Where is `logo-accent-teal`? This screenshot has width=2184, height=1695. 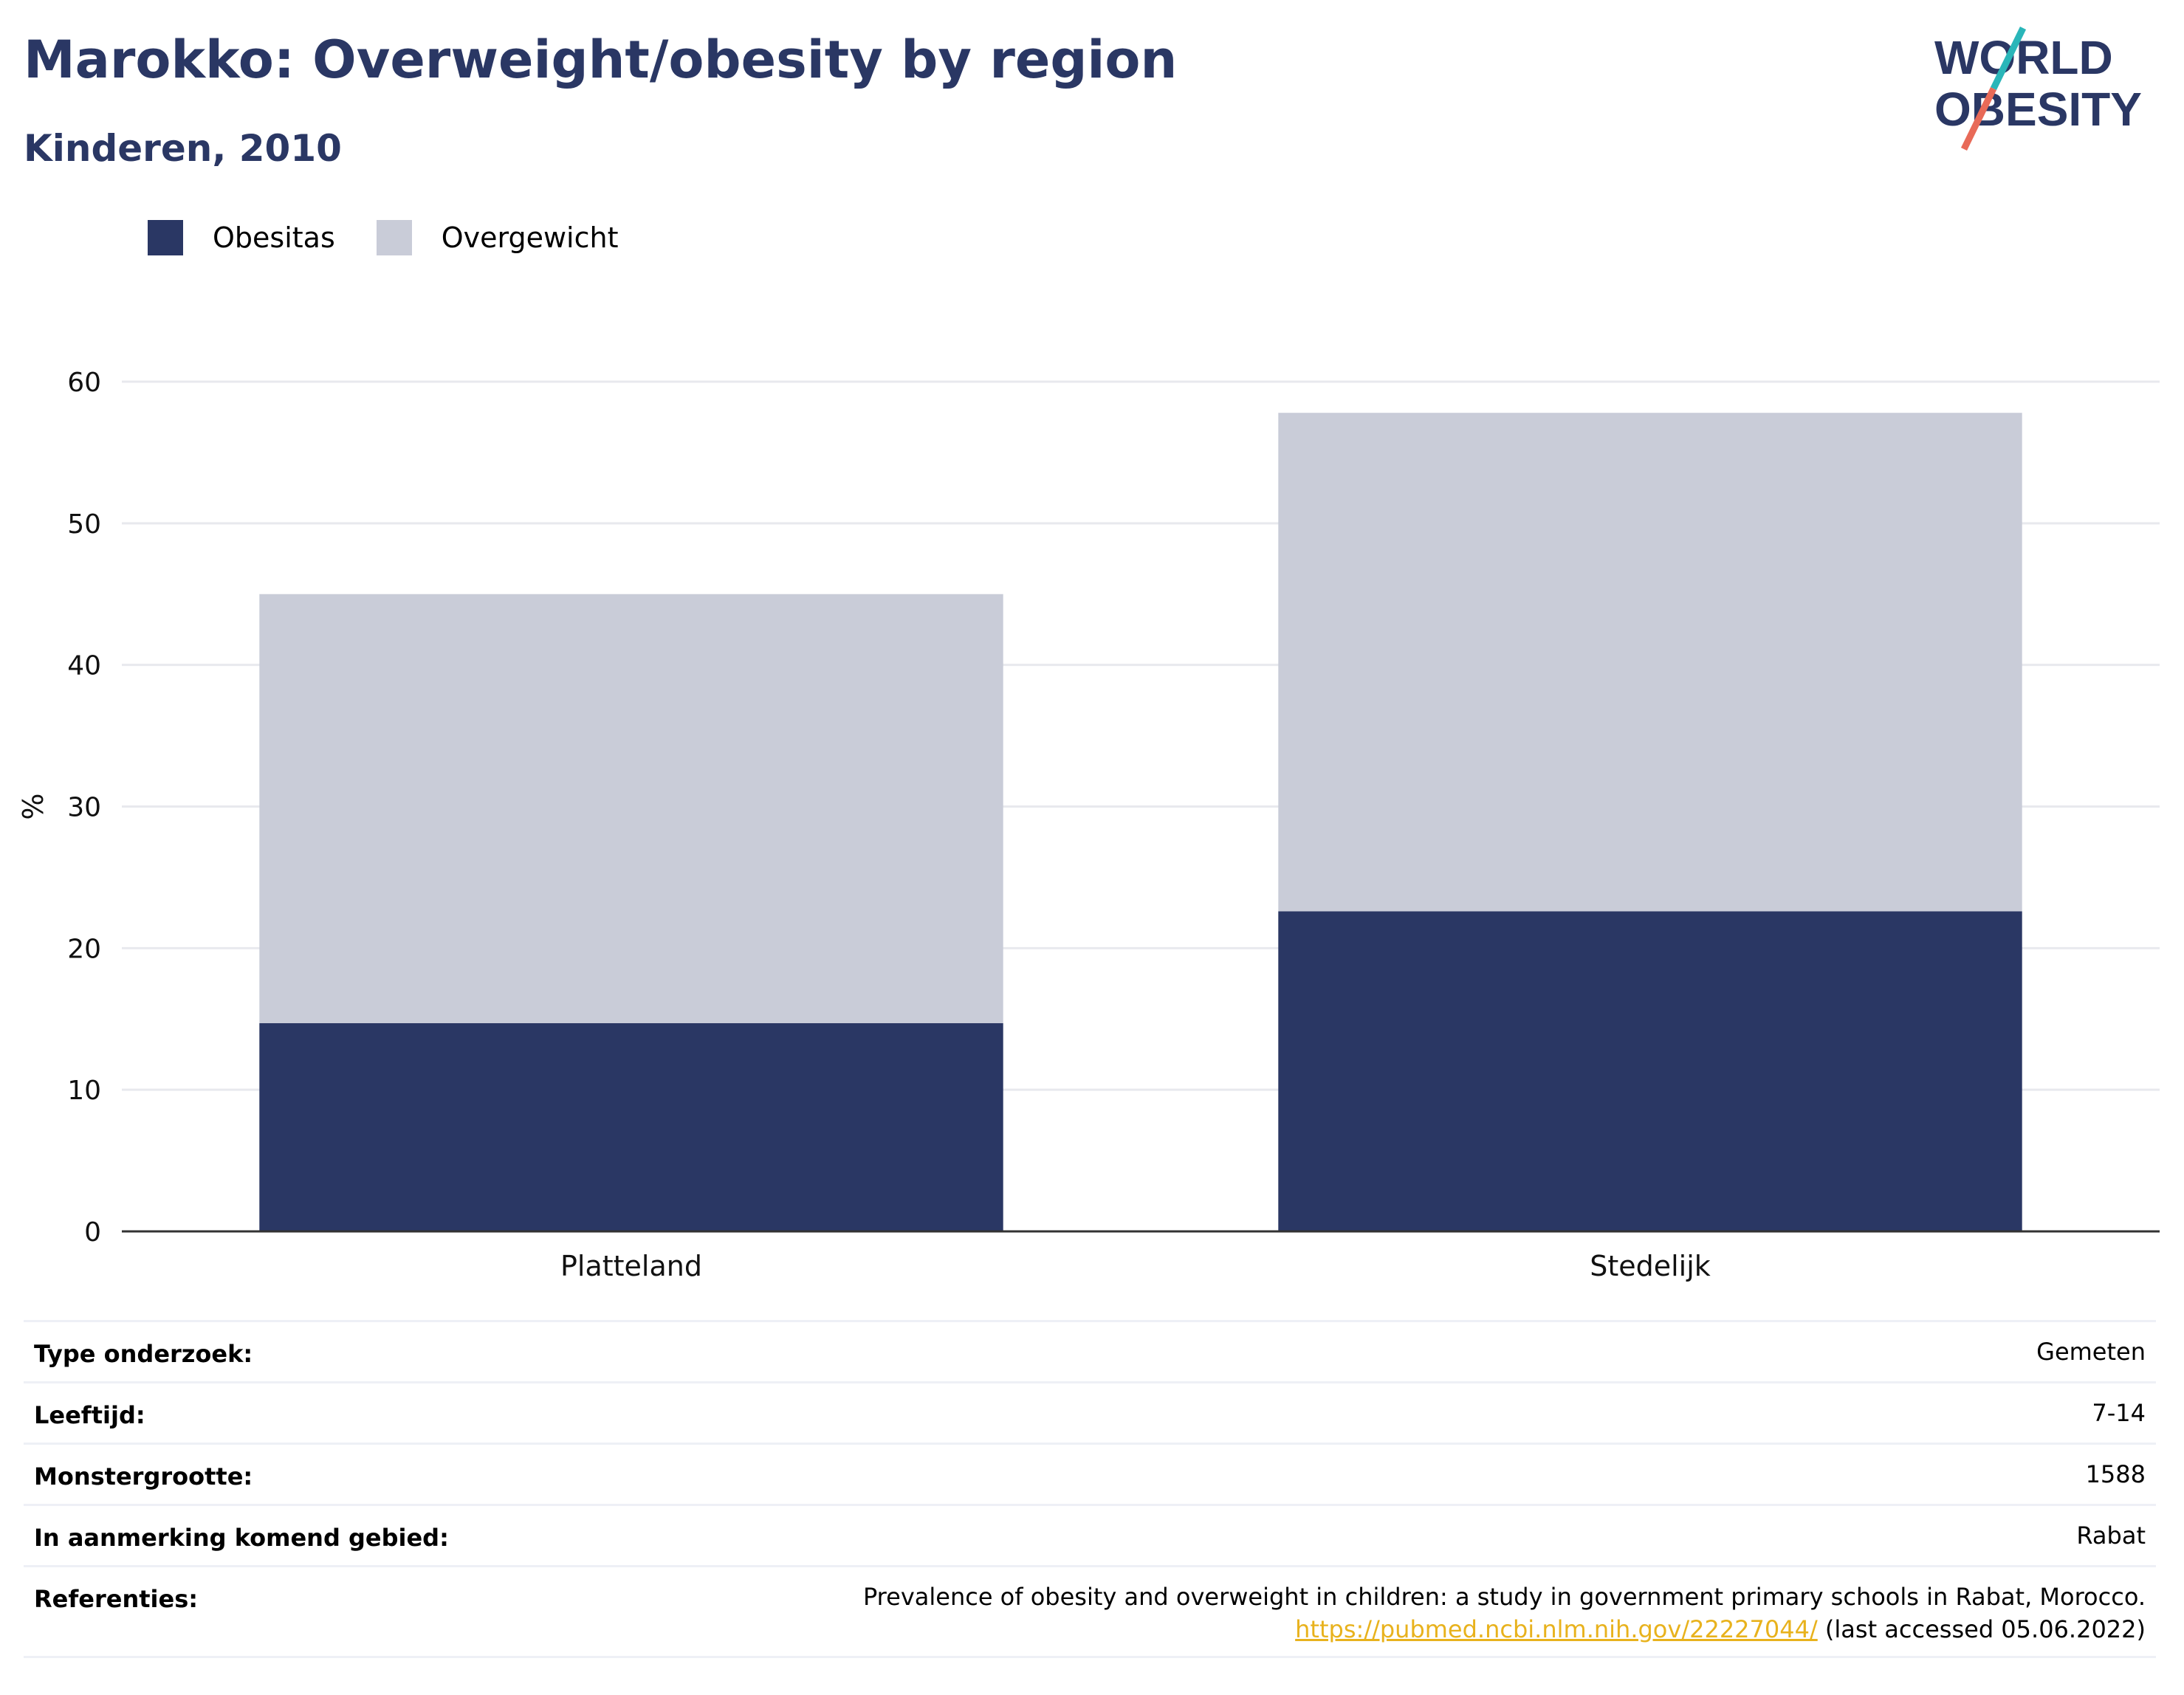 logo-accent-teal is located at coordinates (2009, 58).